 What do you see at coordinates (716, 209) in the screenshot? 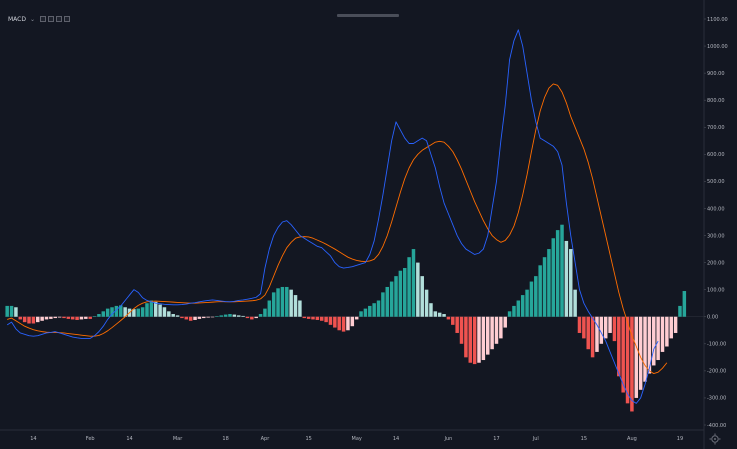
I see `y-tick-label: 400.00` at bounding box center [716, 209].